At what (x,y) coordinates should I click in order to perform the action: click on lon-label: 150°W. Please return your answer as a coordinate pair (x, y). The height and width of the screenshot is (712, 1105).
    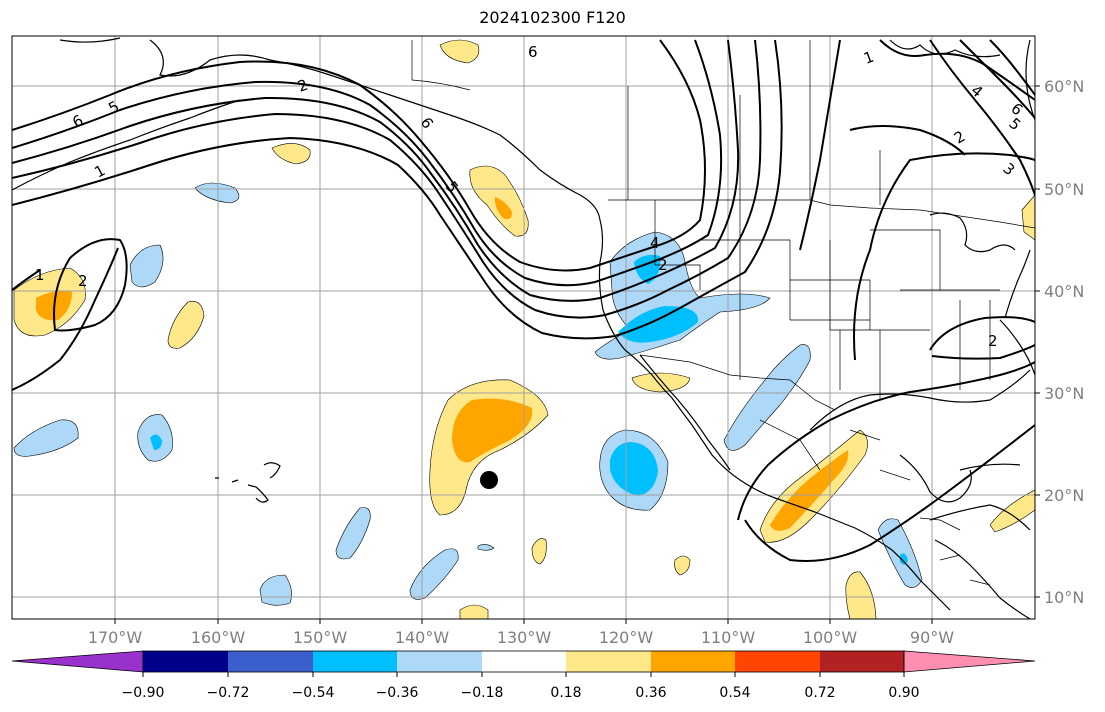
    Looking at the image, I should click on (320, 637).